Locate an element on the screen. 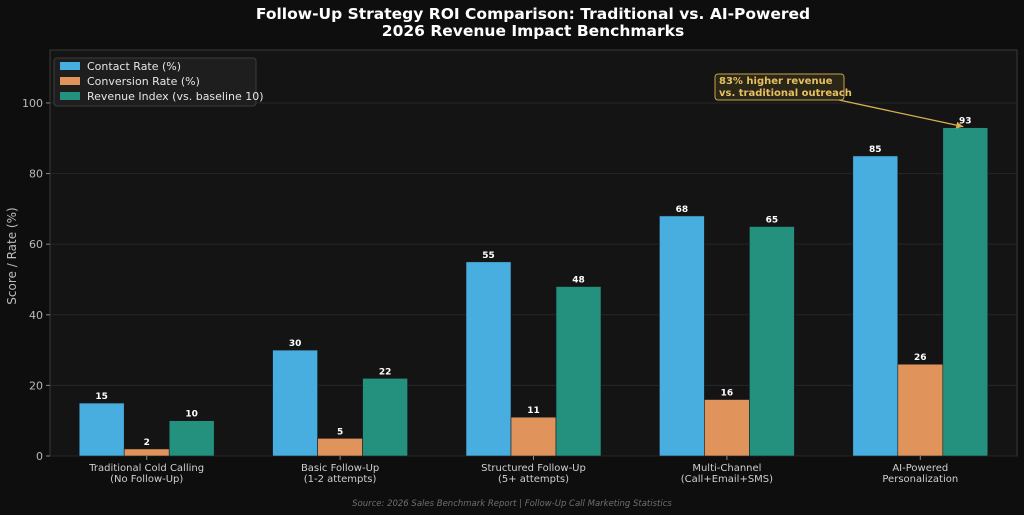 The image size is (1024, 515). y-tick-label: 80 is located at coordinates (36, 174).